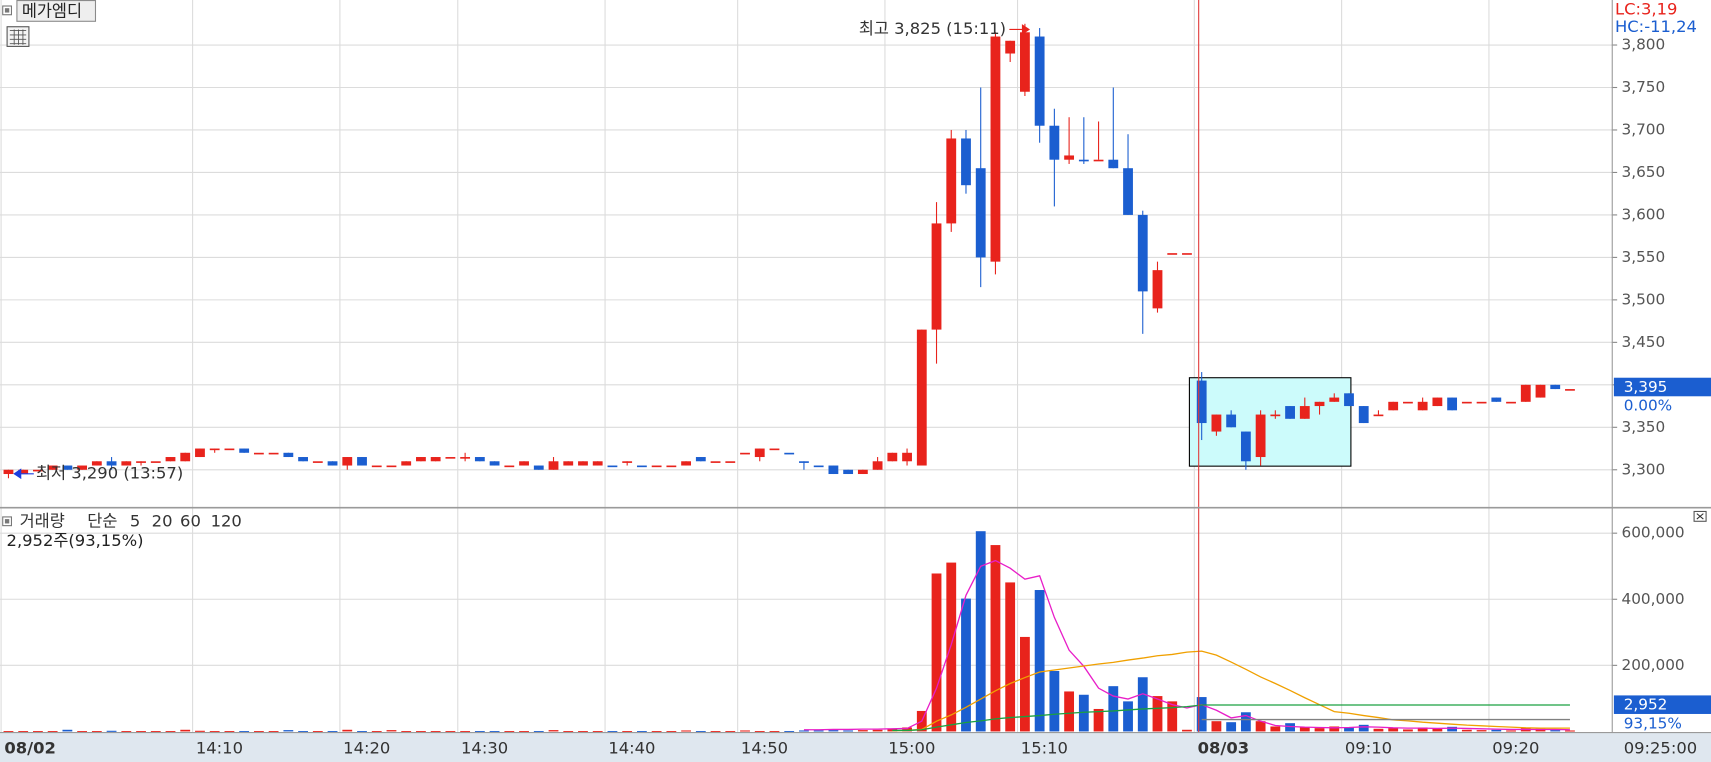  I want to click on change-label: 0.00%, so click(1648, 406).